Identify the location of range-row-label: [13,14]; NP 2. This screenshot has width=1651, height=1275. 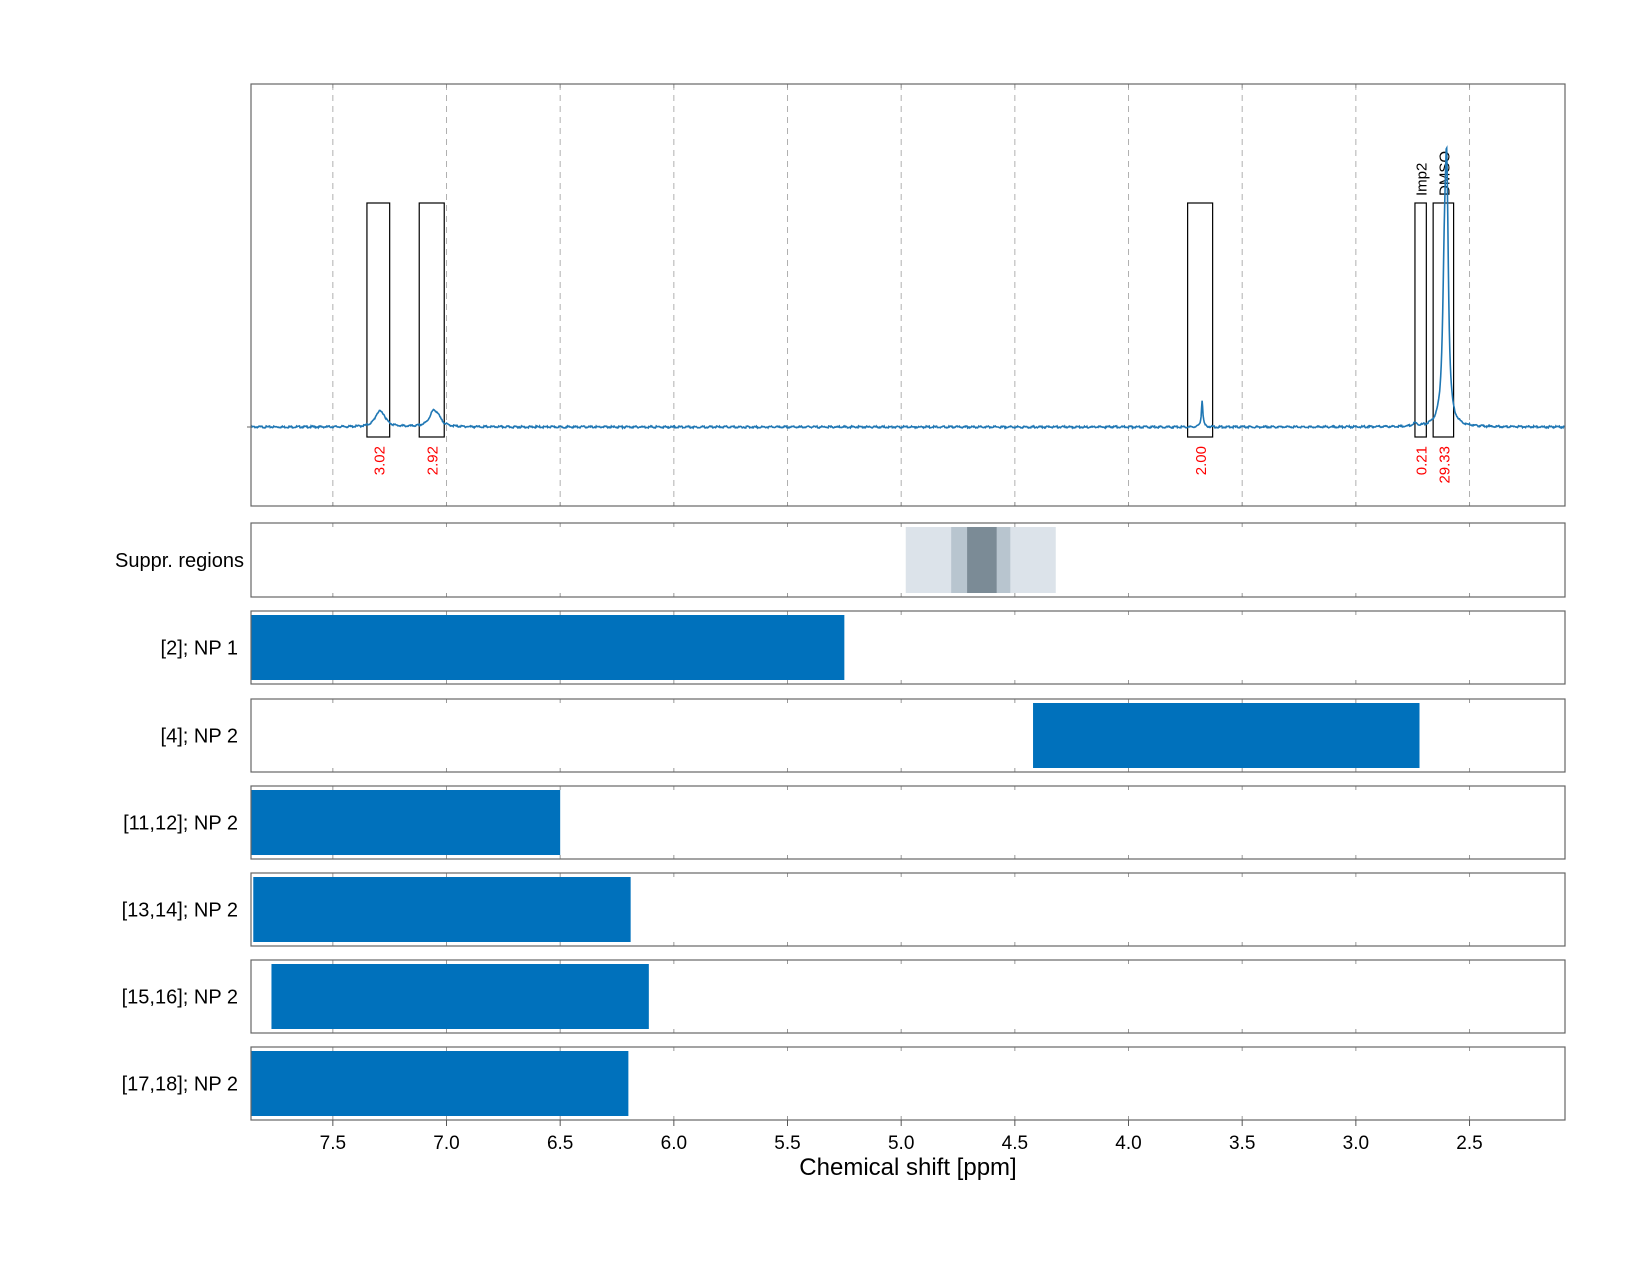
(180, 911).